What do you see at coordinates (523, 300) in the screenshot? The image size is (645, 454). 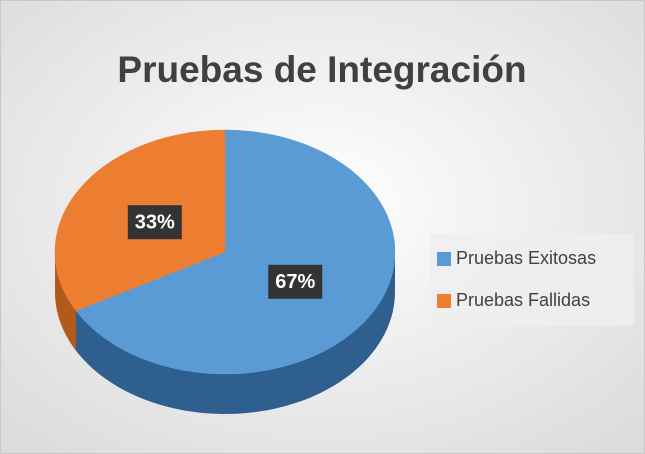 I see `legend-label: Pruebas Fallidas` at bounding box center [523, 300].